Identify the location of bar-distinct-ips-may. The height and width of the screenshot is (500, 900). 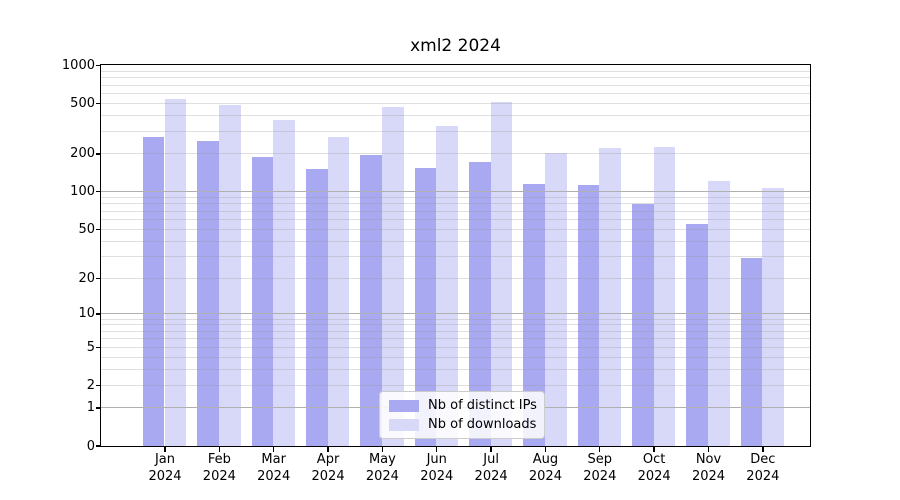
(371, 300).